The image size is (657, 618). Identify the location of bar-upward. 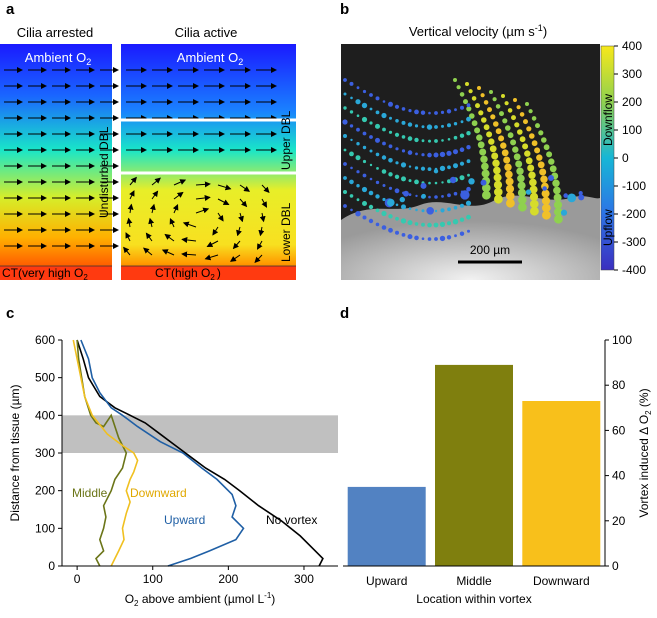
(386, 526).